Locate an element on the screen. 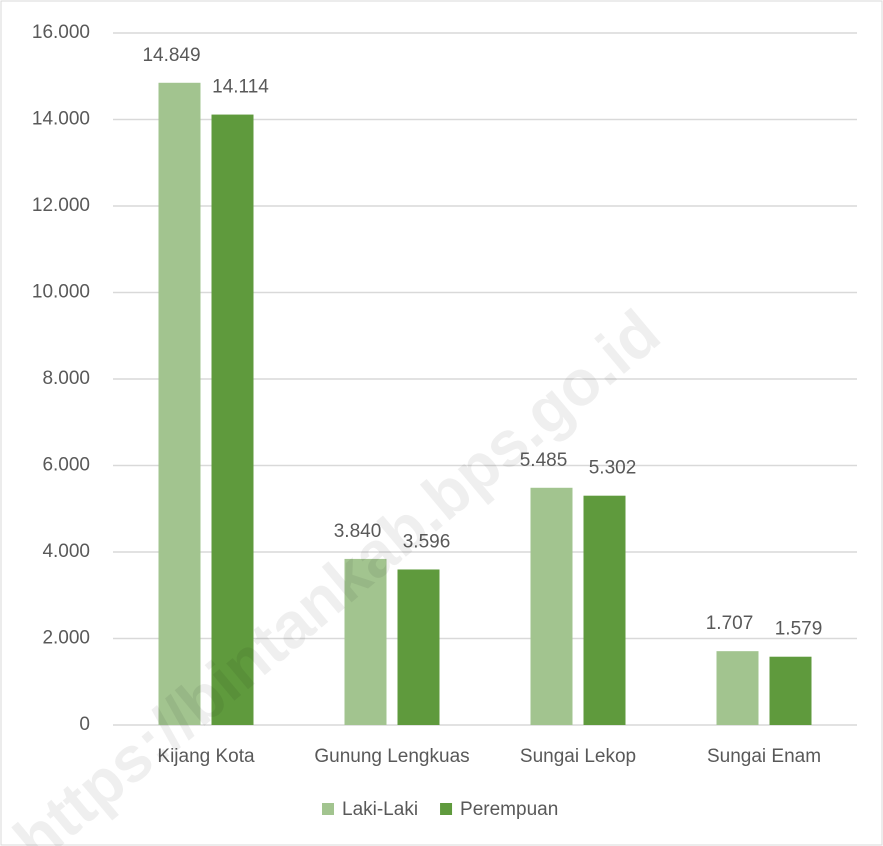 This screenshot has height=846, width=883. x-tick-label: Kijang Kota is located at coordinates (206, 756).